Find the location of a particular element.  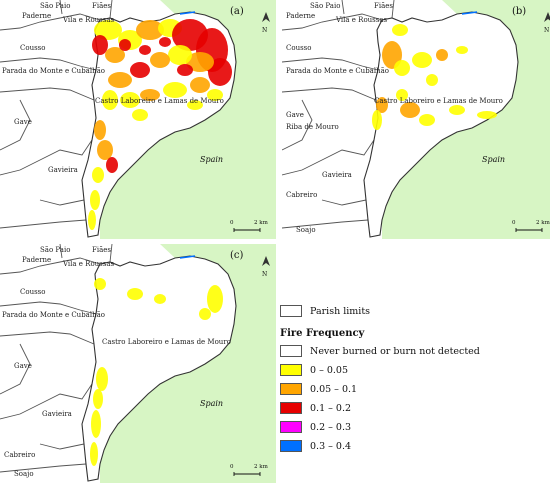

legend-class-1: 0 – 0.05 is located at coordinates (314, 370).